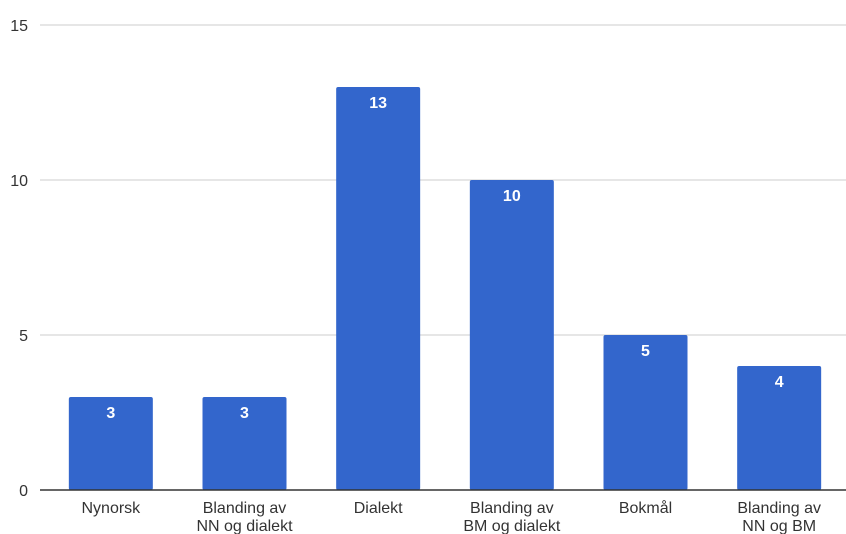 This screenshot has width=846, height=534. I want to click on data-label: 13, so click(378, 103).